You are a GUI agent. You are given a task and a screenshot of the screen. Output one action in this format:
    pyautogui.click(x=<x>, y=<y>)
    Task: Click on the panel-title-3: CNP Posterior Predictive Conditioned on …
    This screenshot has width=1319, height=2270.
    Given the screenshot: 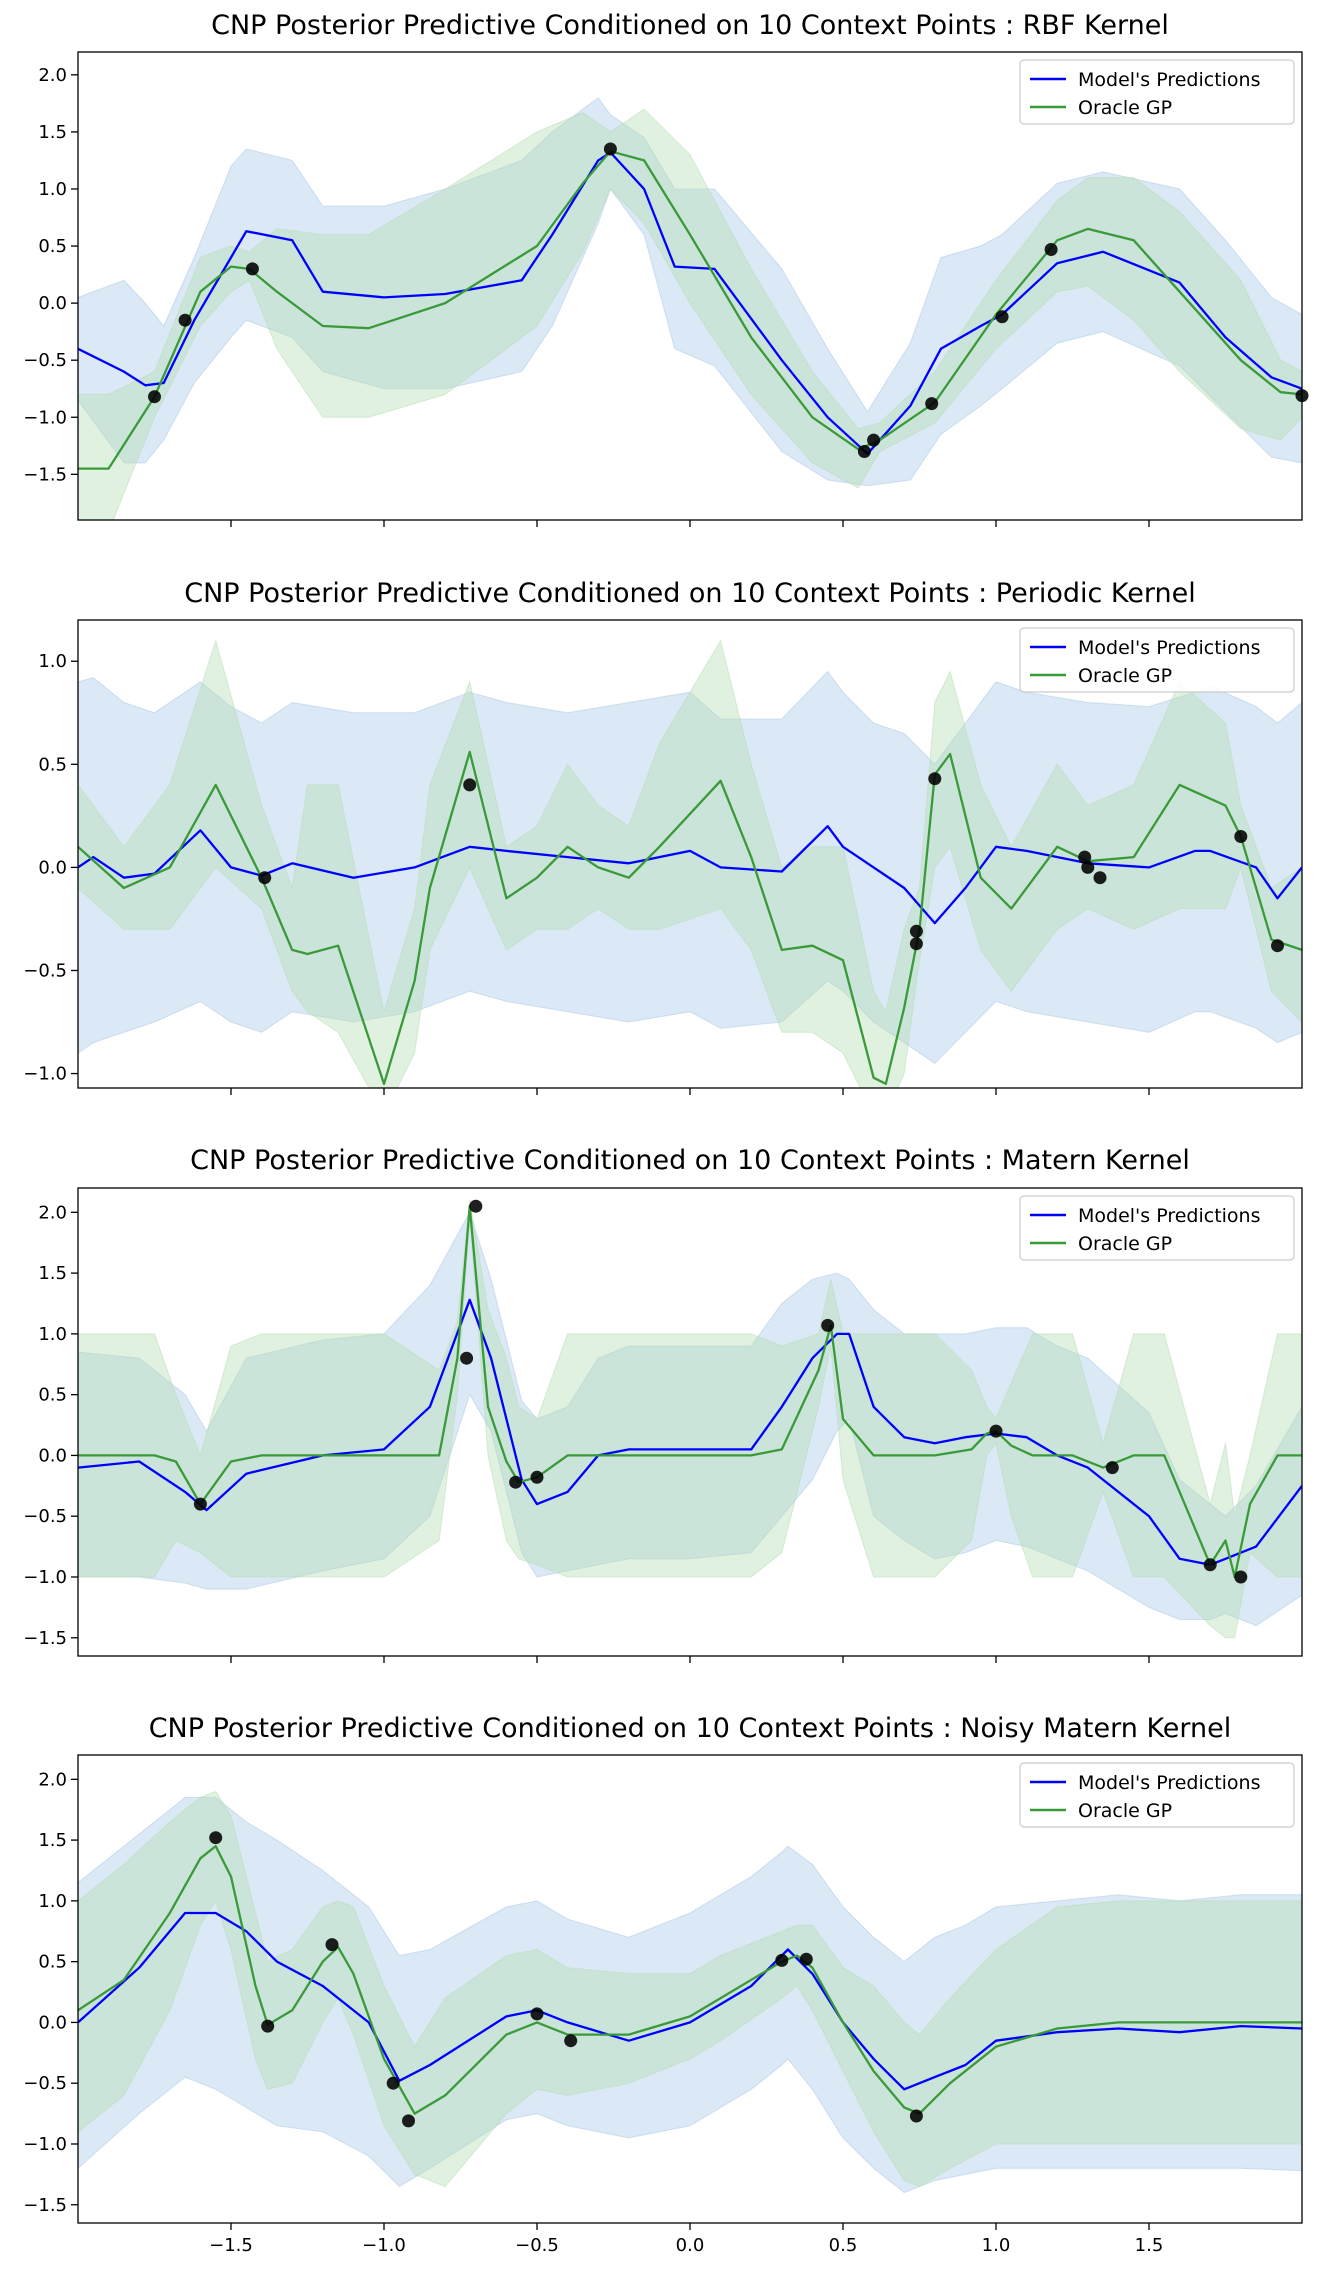 What is the action you would take?
    pyautogui.click(x=690, y=1160)
    